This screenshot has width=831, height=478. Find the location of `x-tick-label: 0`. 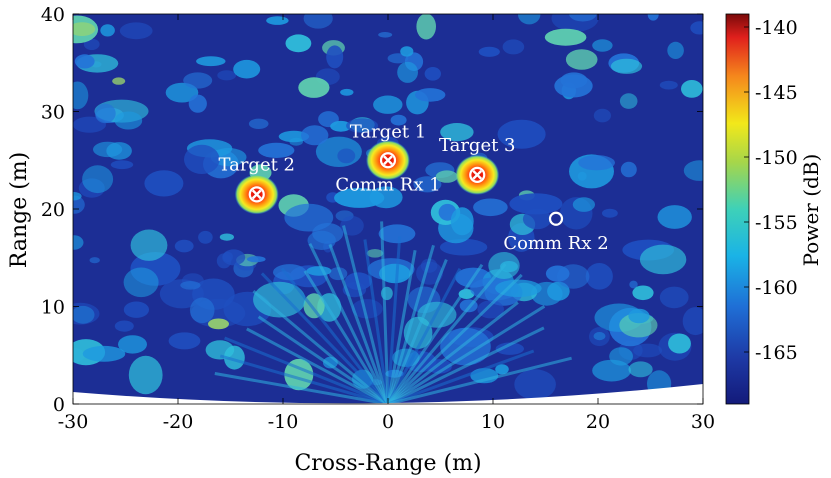

x-tick-label: 0 is located at coordinates (388, 422).